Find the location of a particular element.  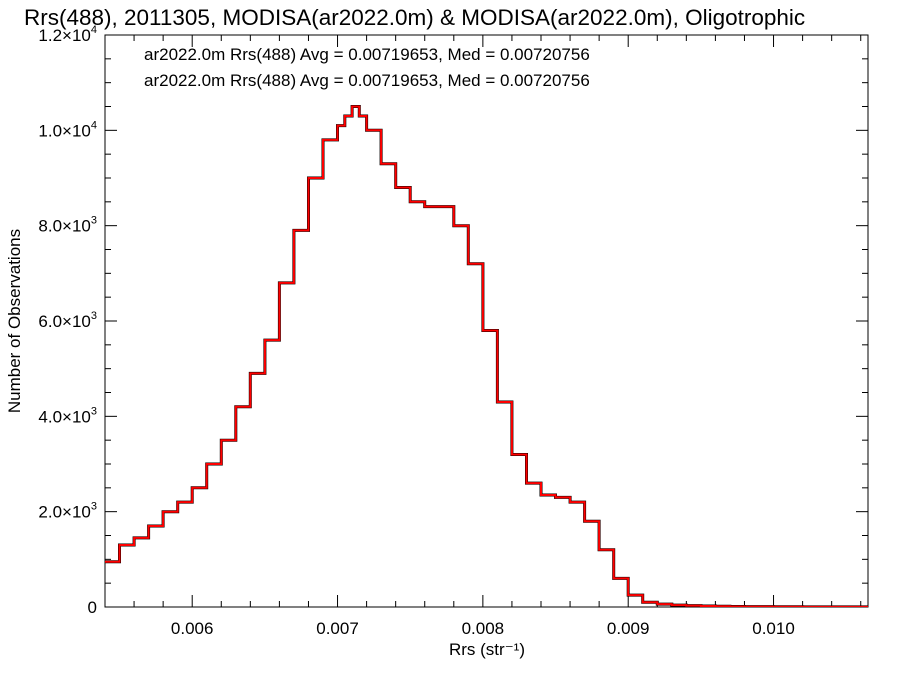

x-tick-label: 0.007 is located at coordinates (337, 628).